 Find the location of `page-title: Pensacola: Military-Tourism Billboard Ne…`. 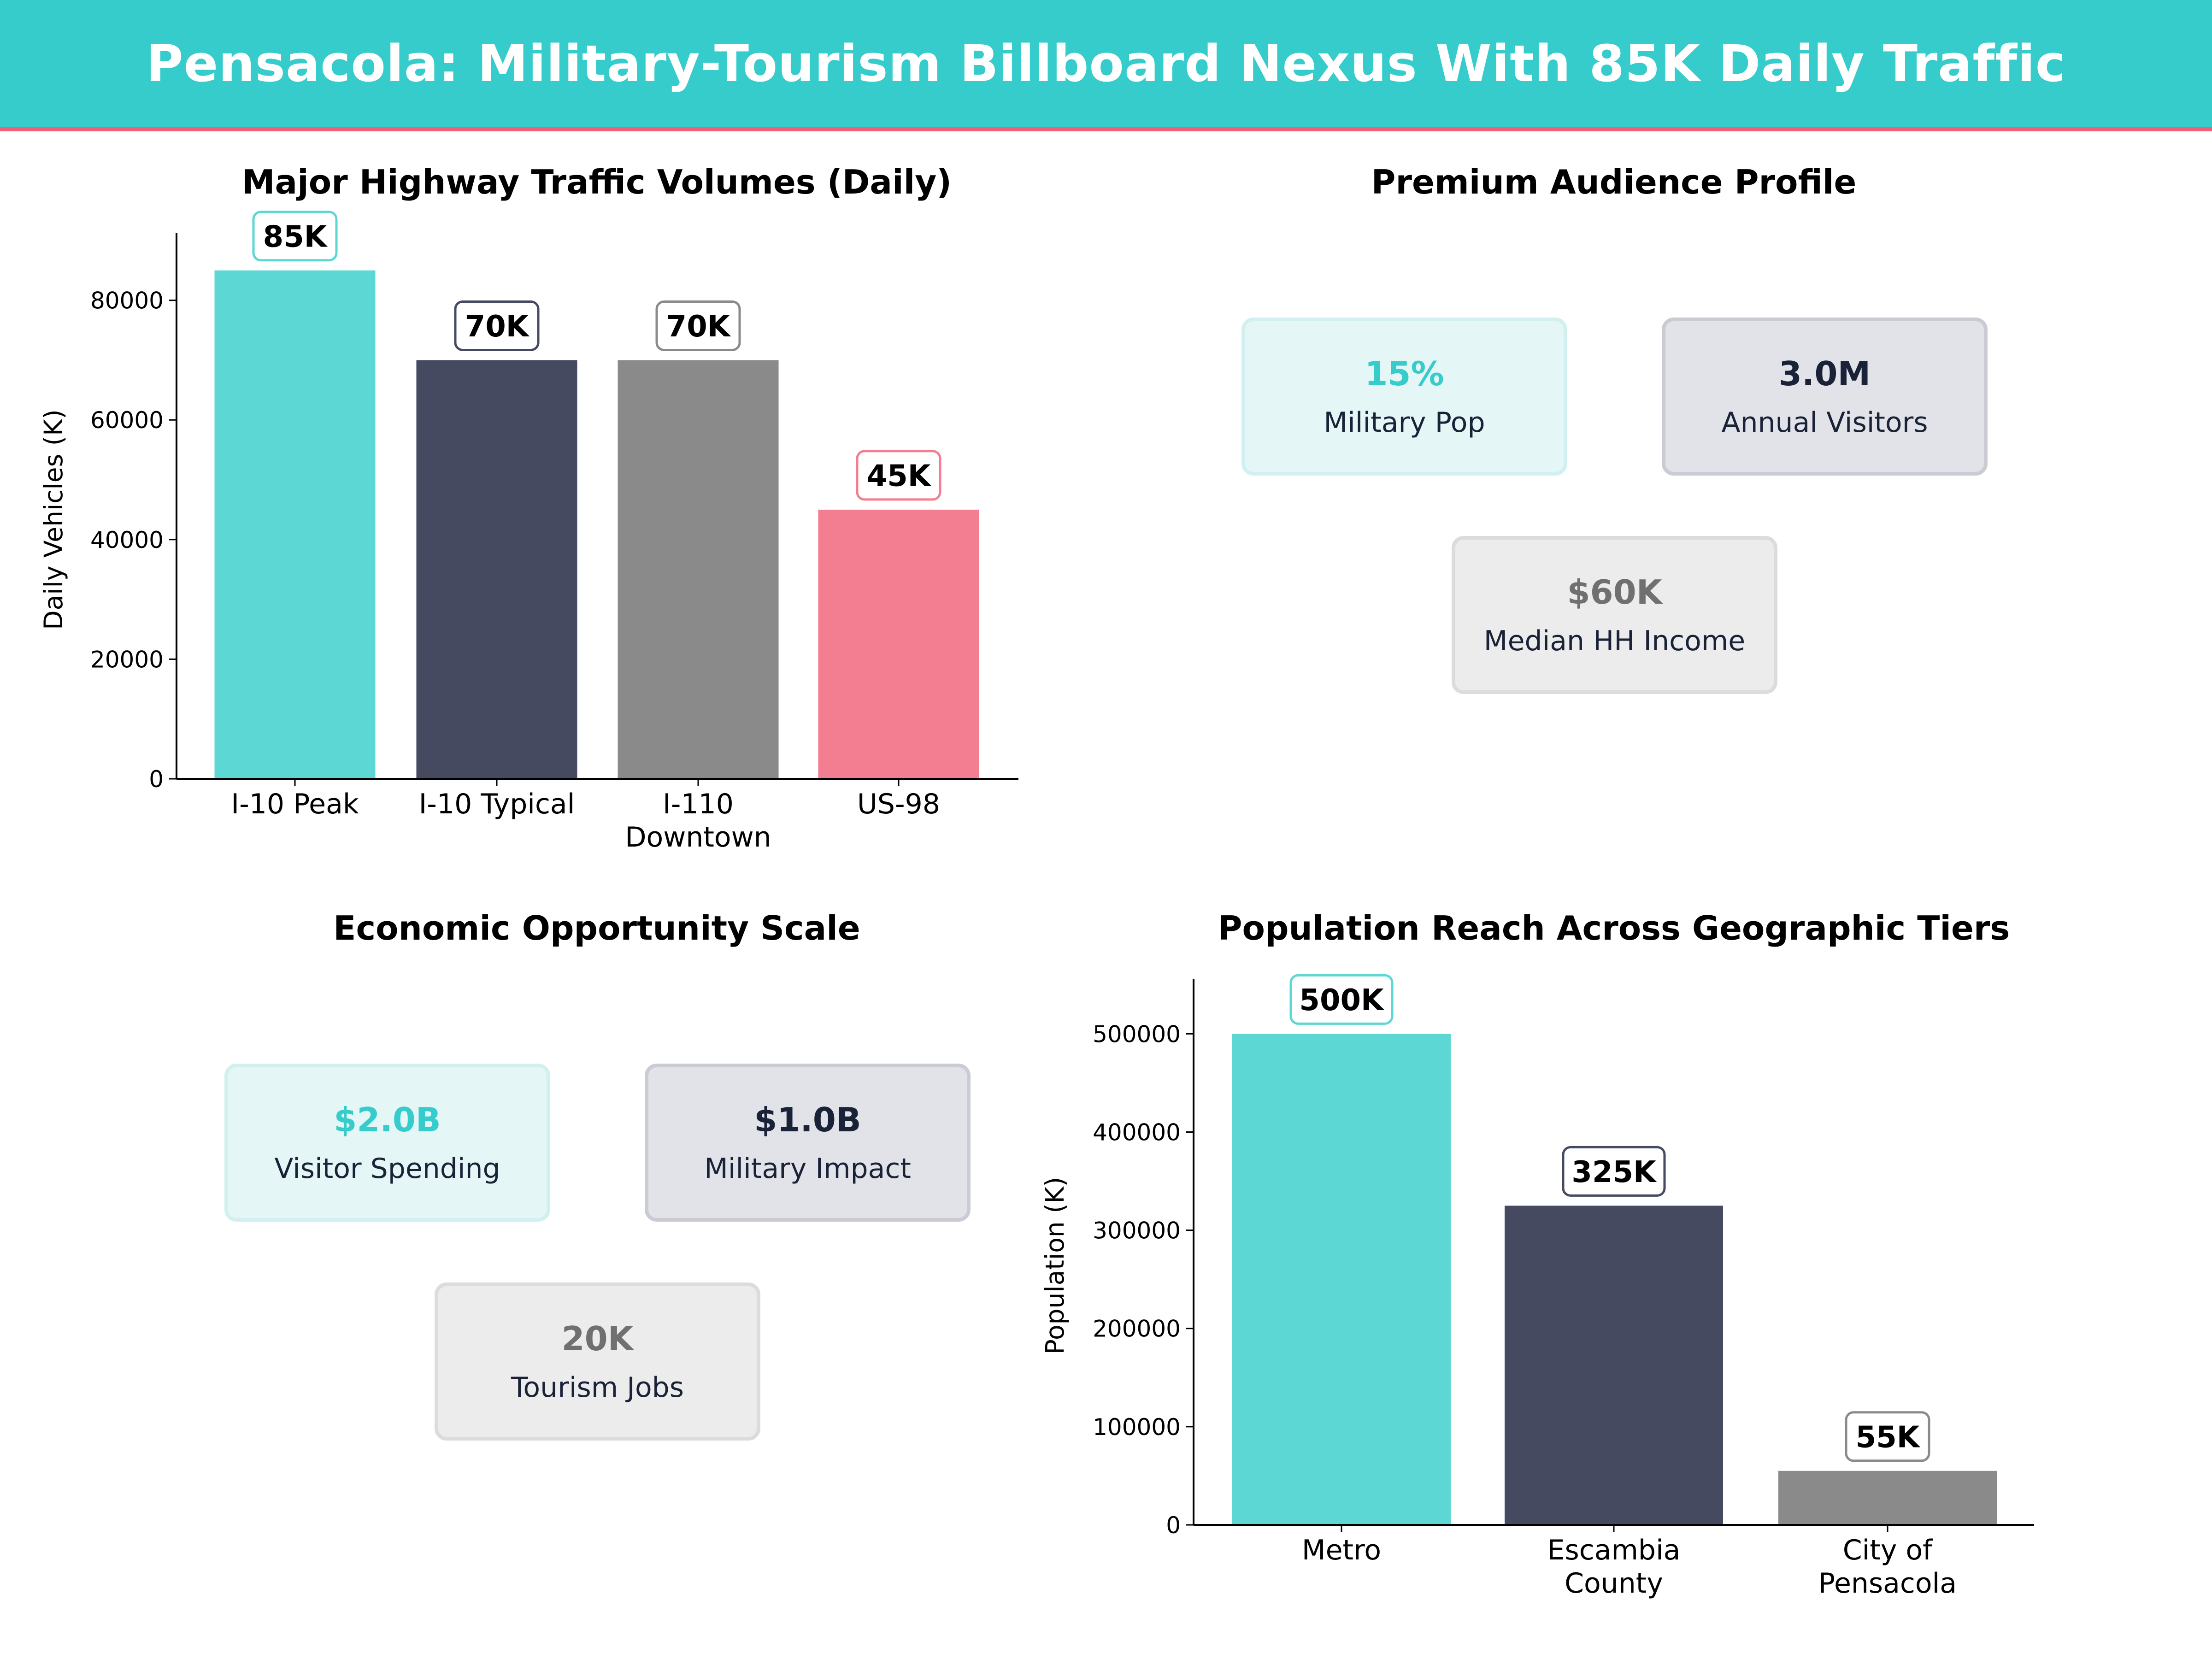

page-title: Pensacola: Military-Tourism Billboard Ne… is located at coordinates (1106, 63).